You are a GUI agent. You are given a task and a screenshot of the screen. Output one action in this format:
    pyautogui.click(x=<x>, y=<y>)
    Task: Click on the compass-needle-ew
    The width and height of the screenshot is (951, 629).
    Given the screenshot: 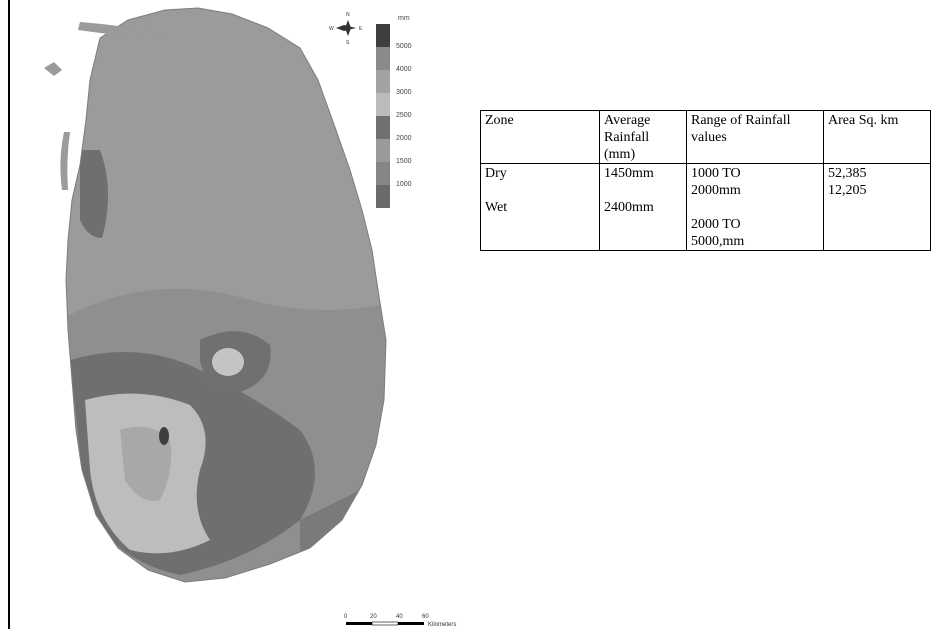 What is the action you would take?
    pyautogui.click(x=346, y=28)
    